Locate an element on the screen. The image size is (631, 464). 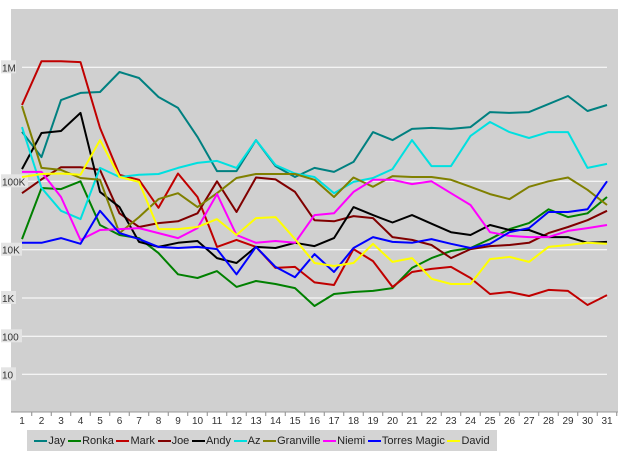
y-tick-label: 1M is located at coordinates (9, 68).